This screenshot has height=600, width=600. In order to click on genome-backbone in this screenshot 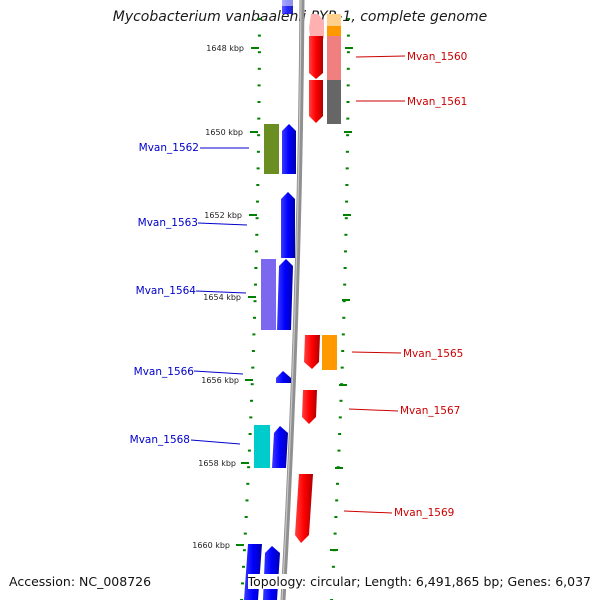, I will do `click(292, 300)`.